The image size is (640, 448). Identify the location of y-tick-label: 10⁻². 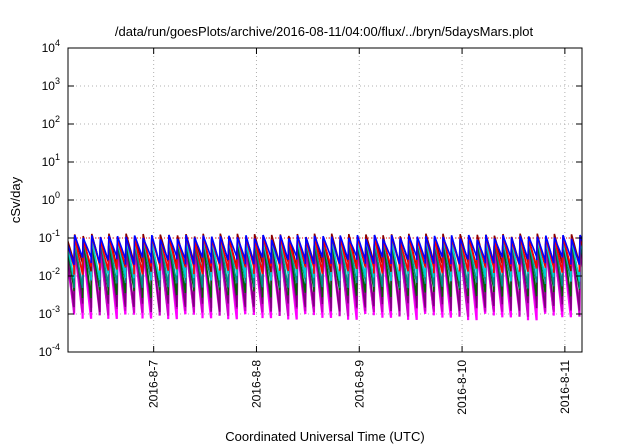
(49, 274).